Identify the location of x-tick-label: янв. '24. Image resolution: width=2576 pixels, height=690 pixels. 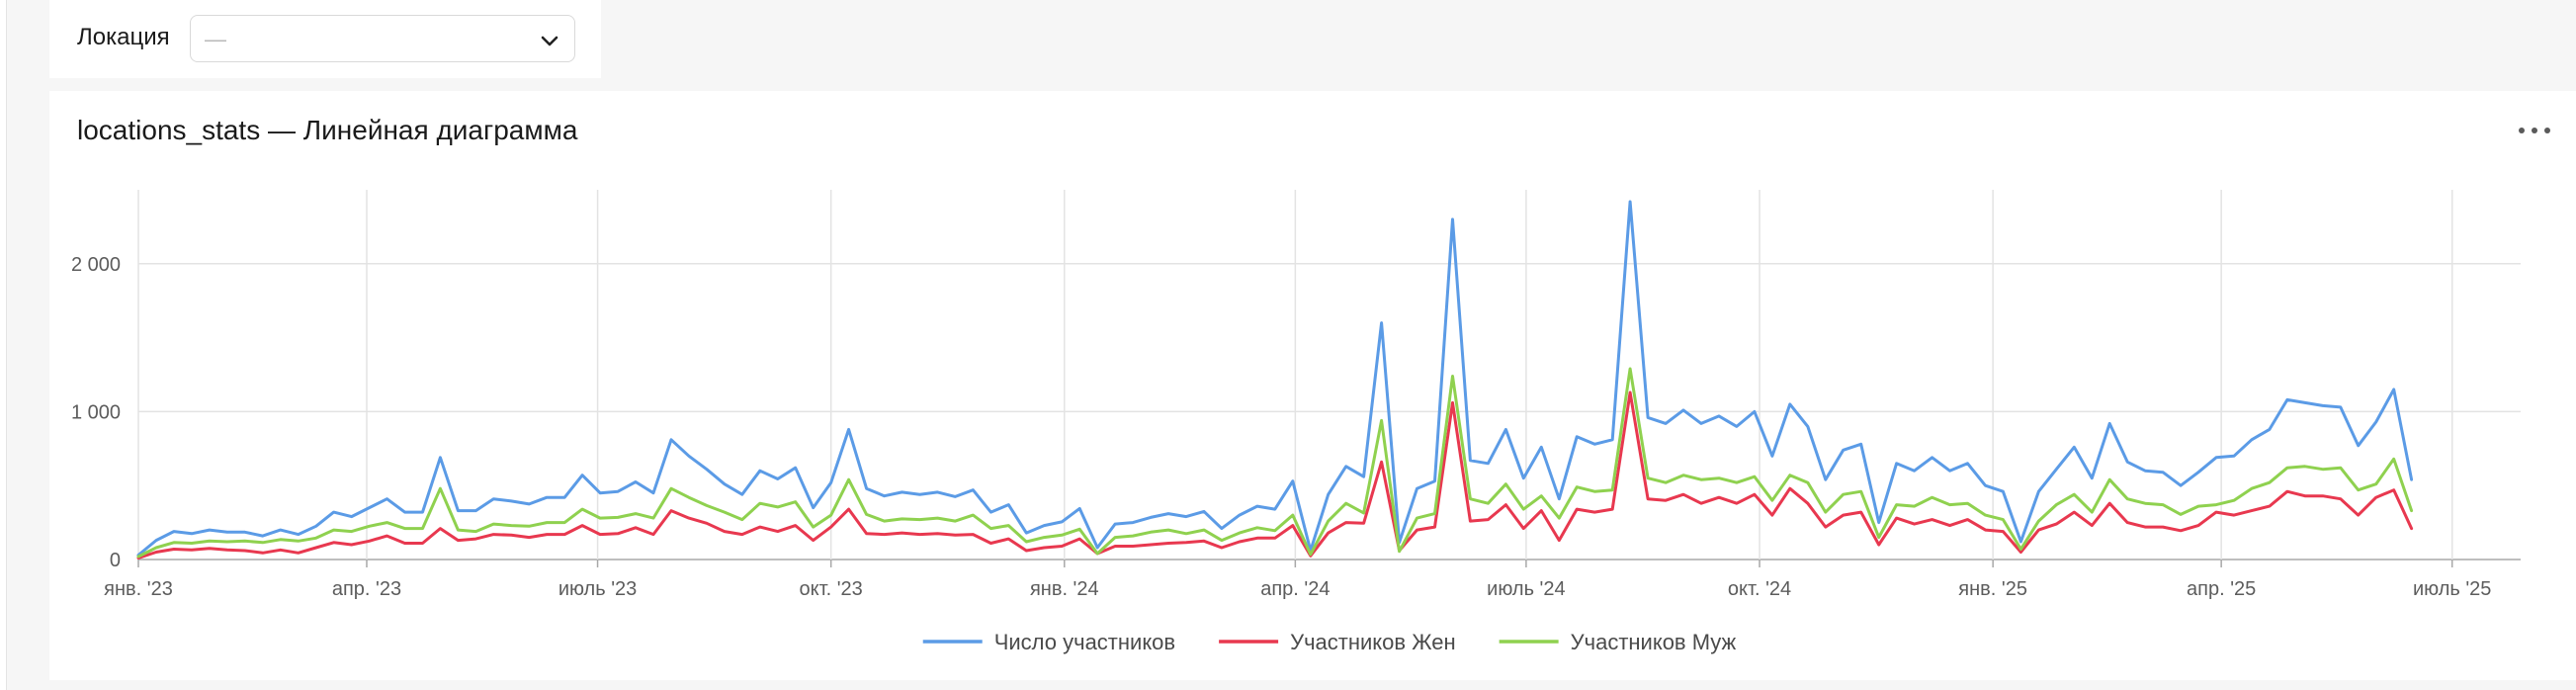
(1064, 589).